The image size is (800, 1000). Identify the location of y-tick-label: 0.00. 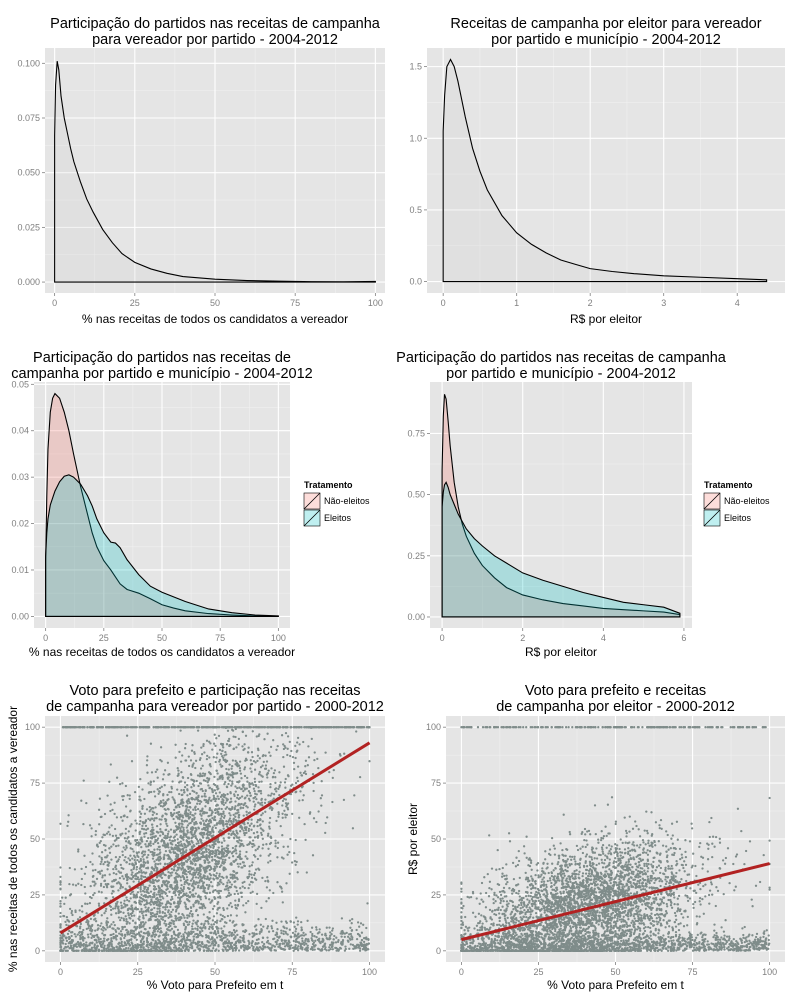
(416, 617).